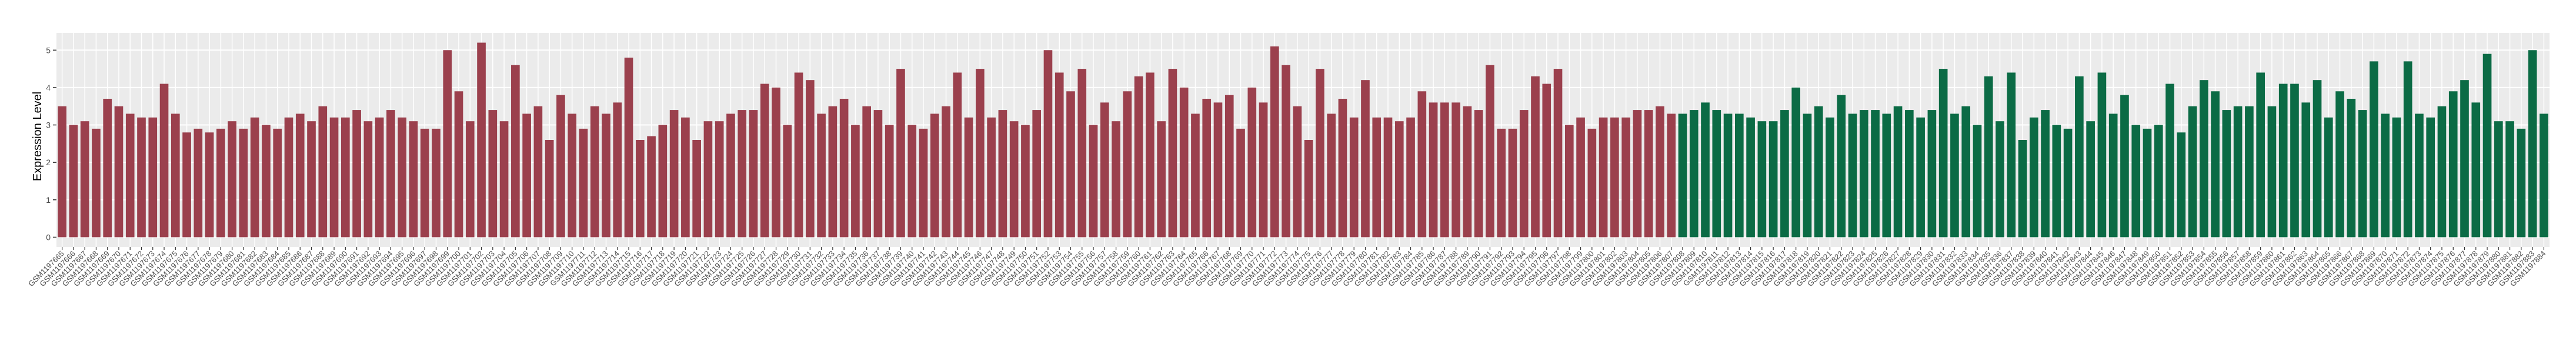  I want to click on y-tick-label: 2, so click(48, 162).